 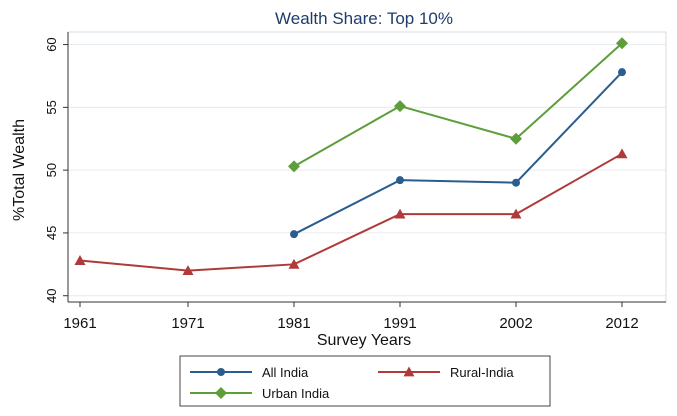 What do you see at coordinates (446, 372) in the screenshot?
I see `legend-item: Rural-India` at bounding box center [446, 372].